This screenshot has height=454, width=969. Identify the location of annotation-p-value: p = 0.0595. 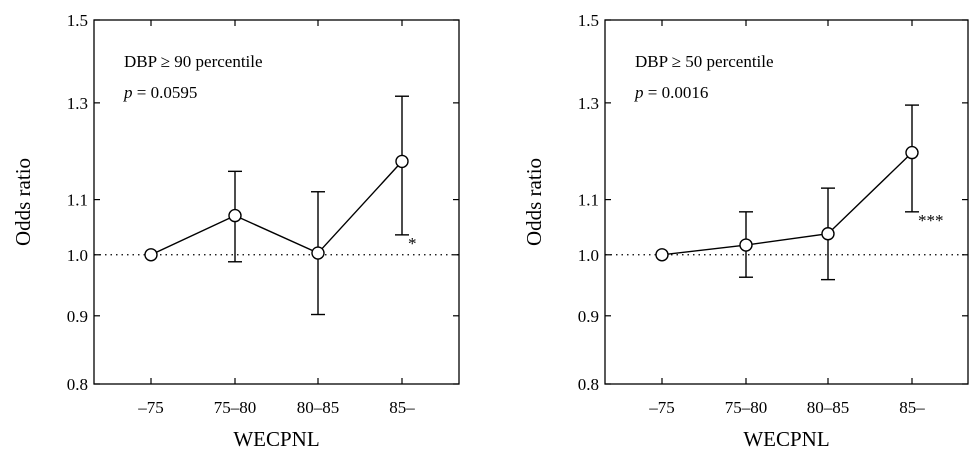
(160, 92).